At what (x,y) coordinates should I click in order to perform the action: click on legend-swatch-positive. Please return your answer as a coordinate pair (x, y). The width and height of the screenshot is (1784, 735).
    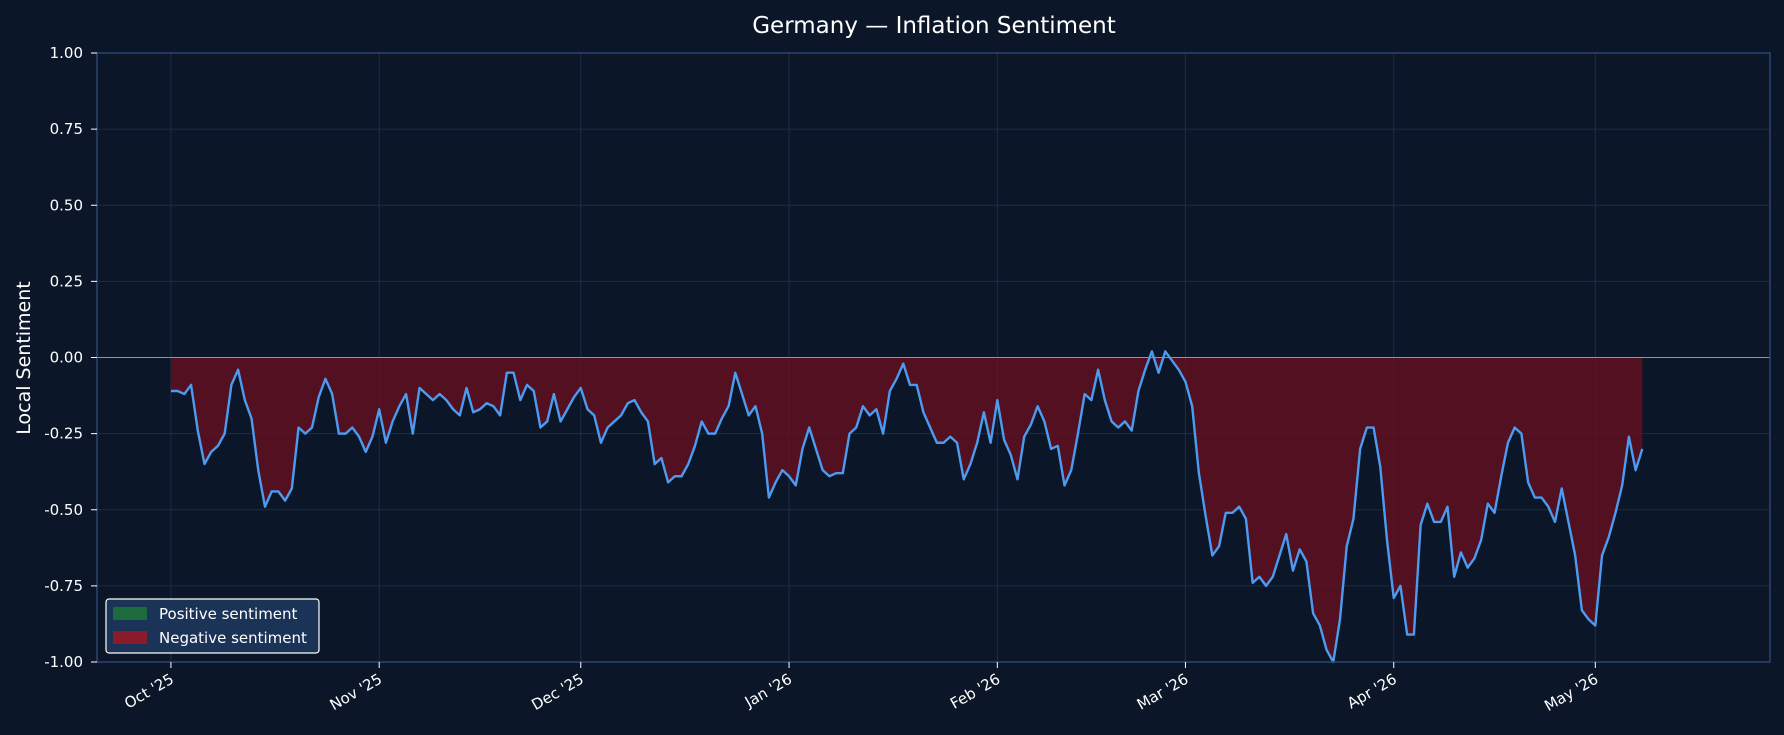
    Looking at the image, I should click on (130, 613).